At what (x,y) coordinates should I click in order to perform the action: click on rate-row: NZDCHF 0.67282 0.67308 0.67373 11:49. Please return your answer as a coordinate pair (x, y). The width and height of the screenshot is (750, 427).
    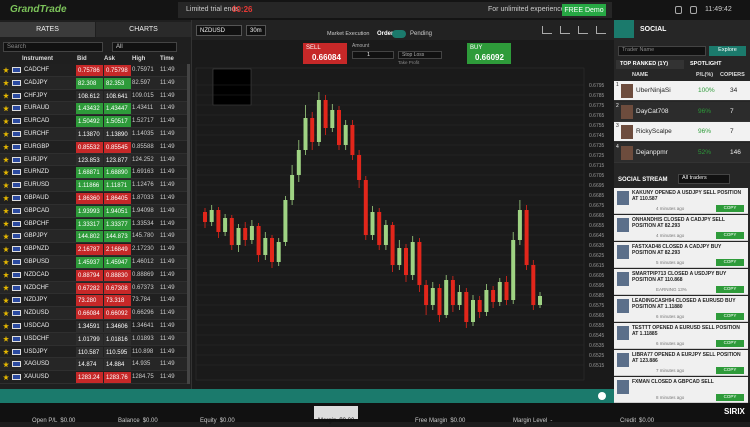
    Looking at the image, I should click on (95, 288).